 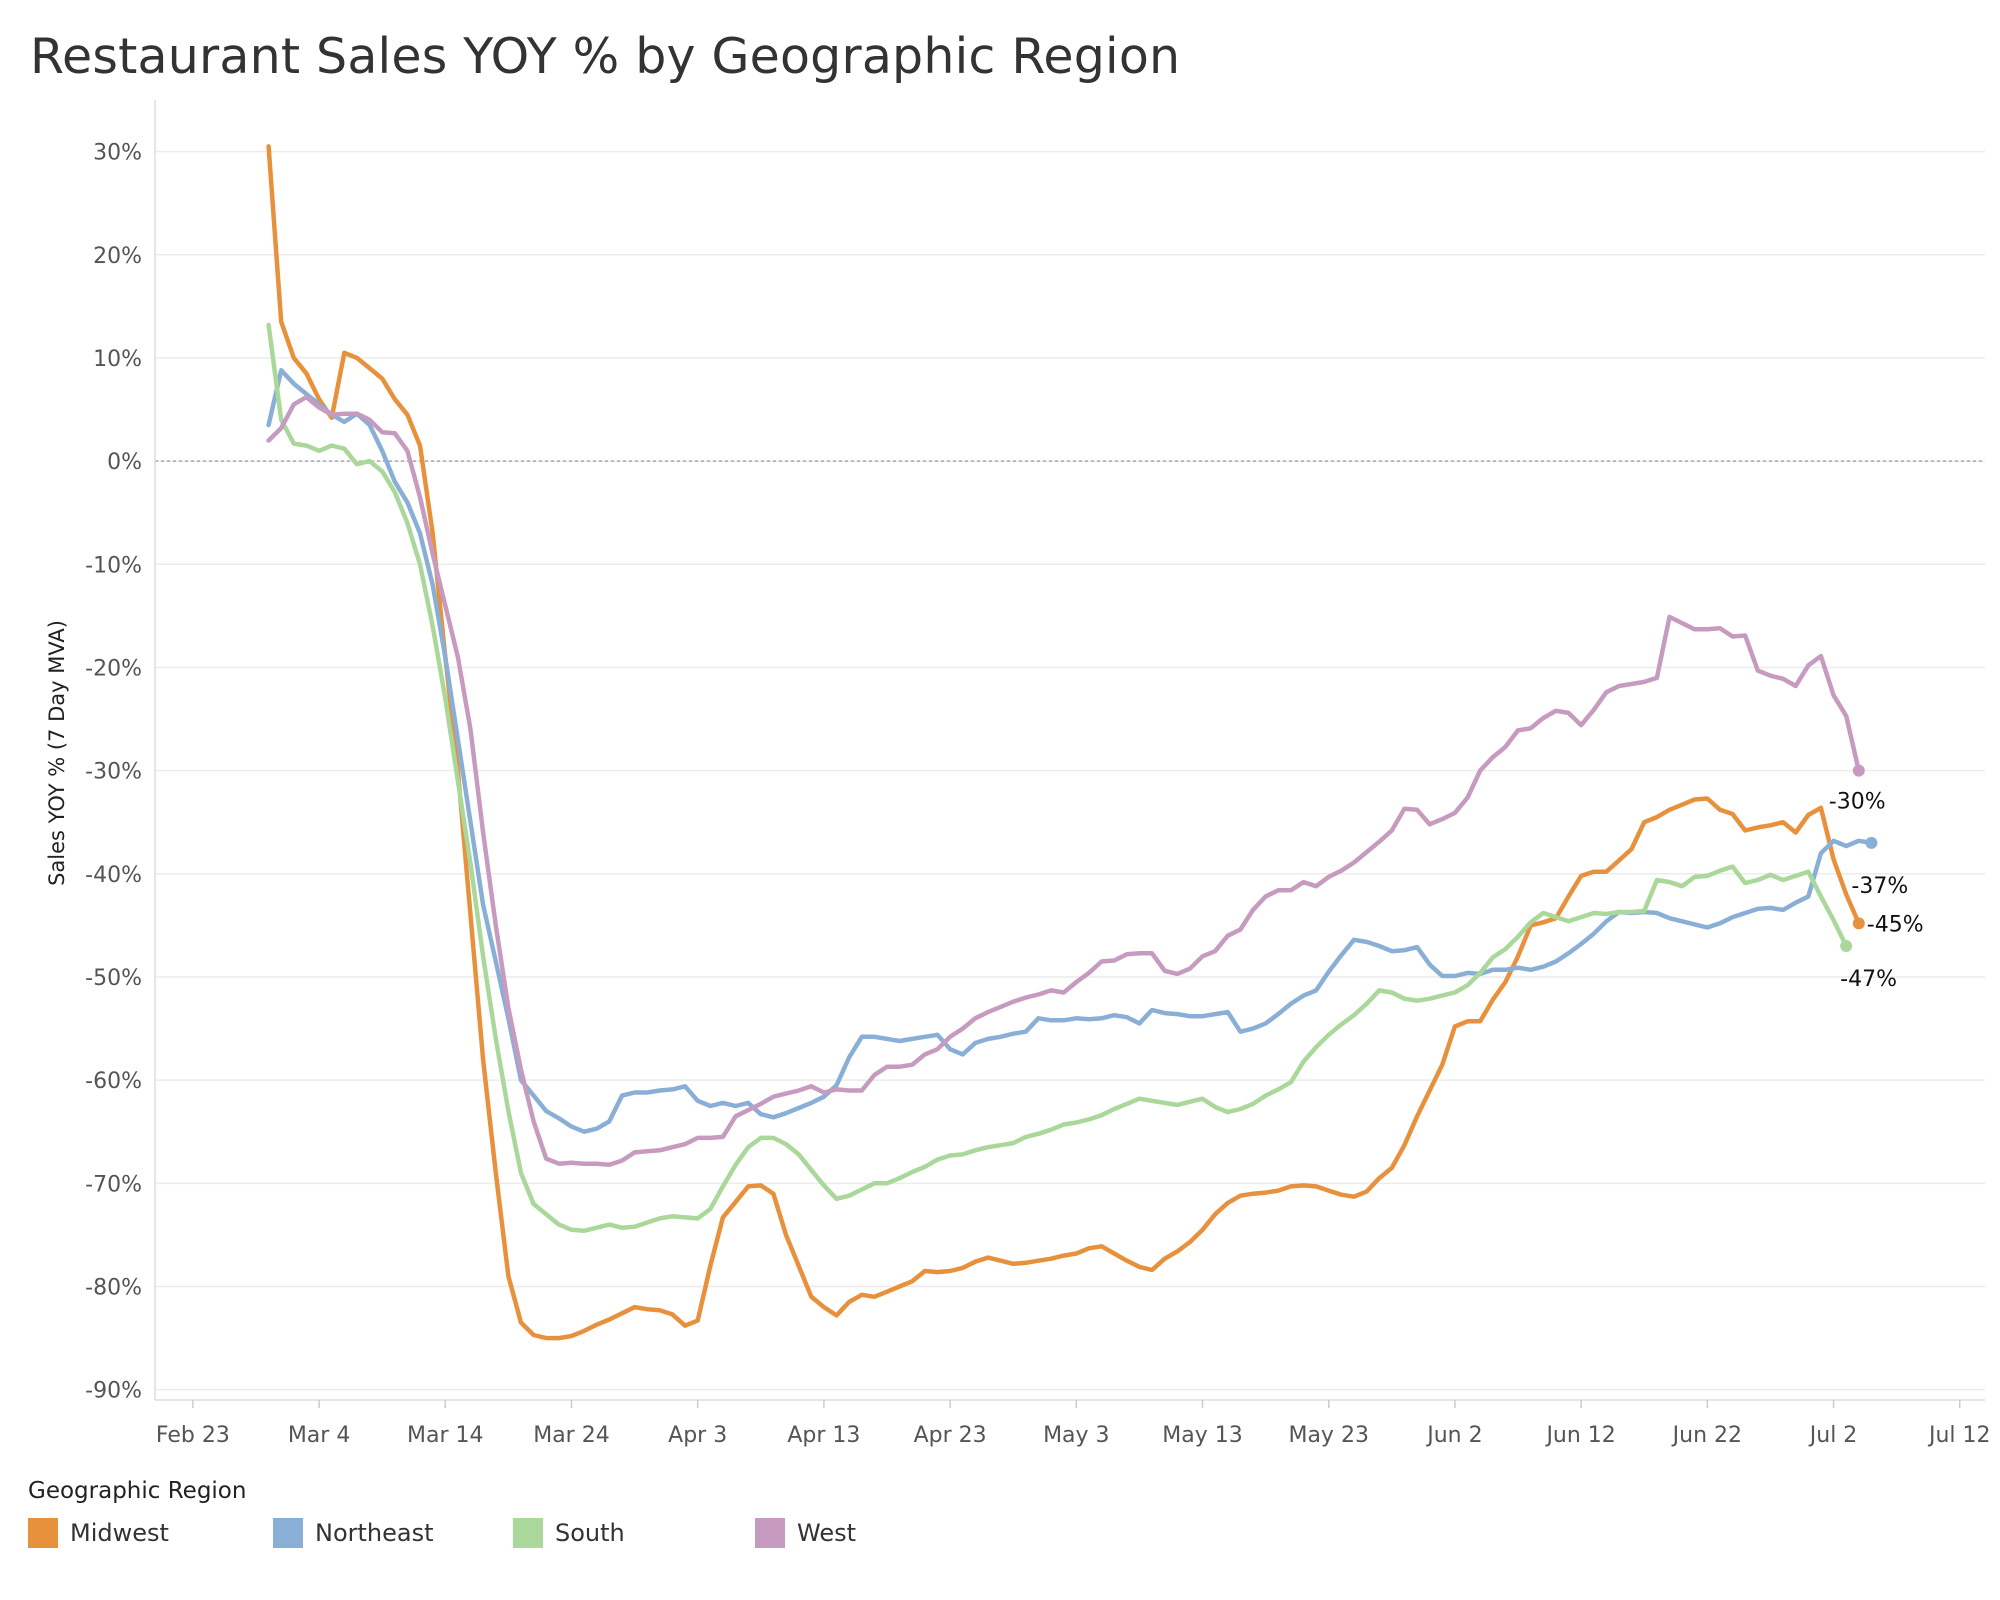 What do you see at coordinates (113, 1391) in the screenshot?
I see `y-tick-label: -90%` at bounding box center [113, 1391].